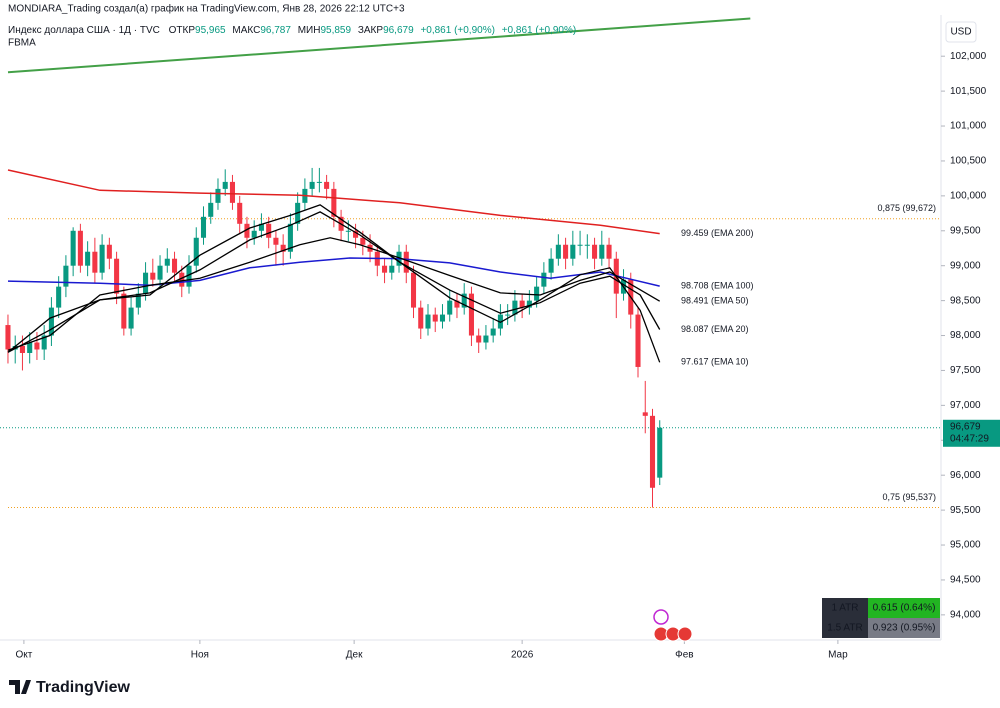 Image resolution: width=1000 pixels, height=708 pixels. Describe the element at coordinates (715, 362) in the screenshot. I see `indicator-label: 97.617 (EMA 10)` at that location.